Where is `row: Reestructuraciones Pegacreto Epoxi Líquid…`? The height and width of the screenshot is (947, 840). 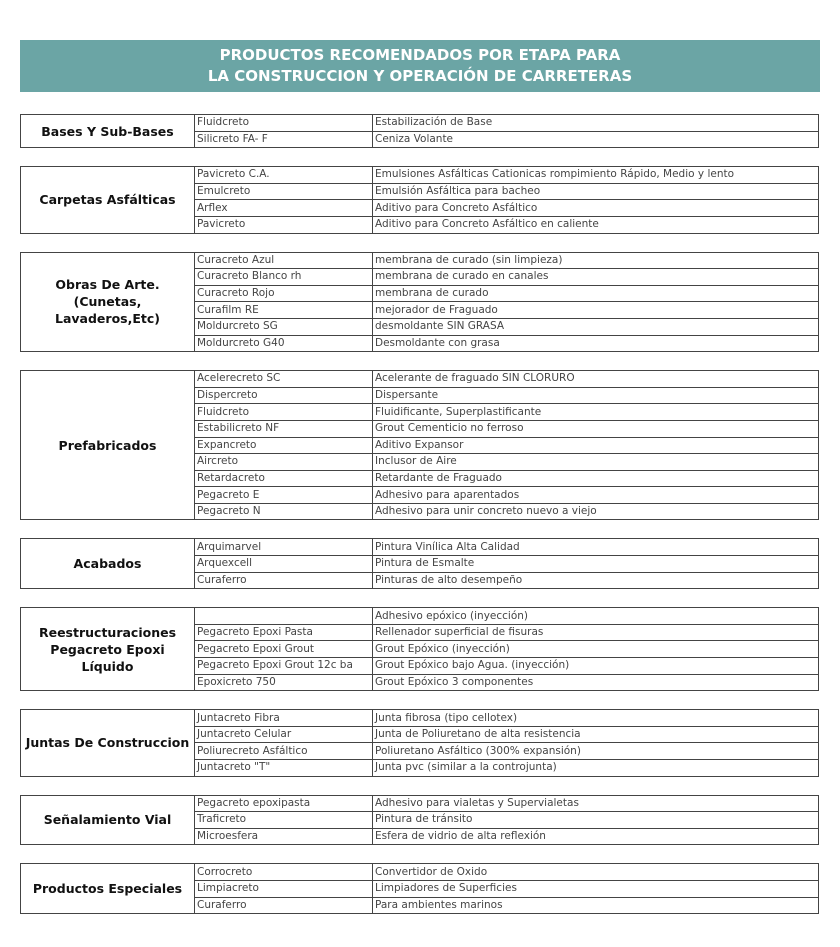 row: Reestructuraciones Pegacreto Epoxi Líquid… is located at coordinates (419, 649).